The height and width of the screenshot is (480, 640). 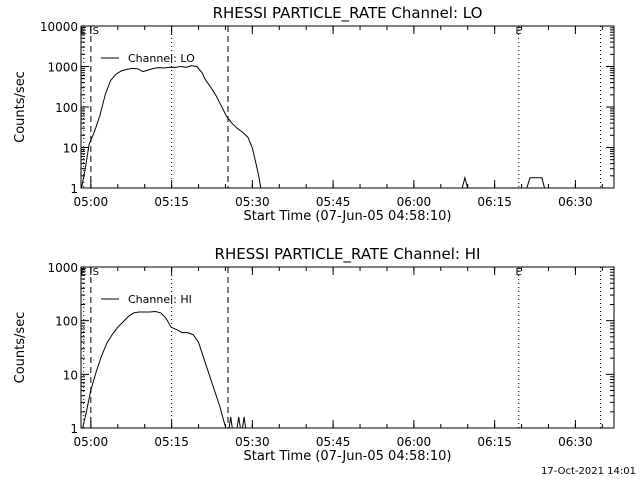 What do you see at coordinates (160, 299) in the screenshot?
I see `legend-label: Channel: HI` at bounding box center [160, 299].